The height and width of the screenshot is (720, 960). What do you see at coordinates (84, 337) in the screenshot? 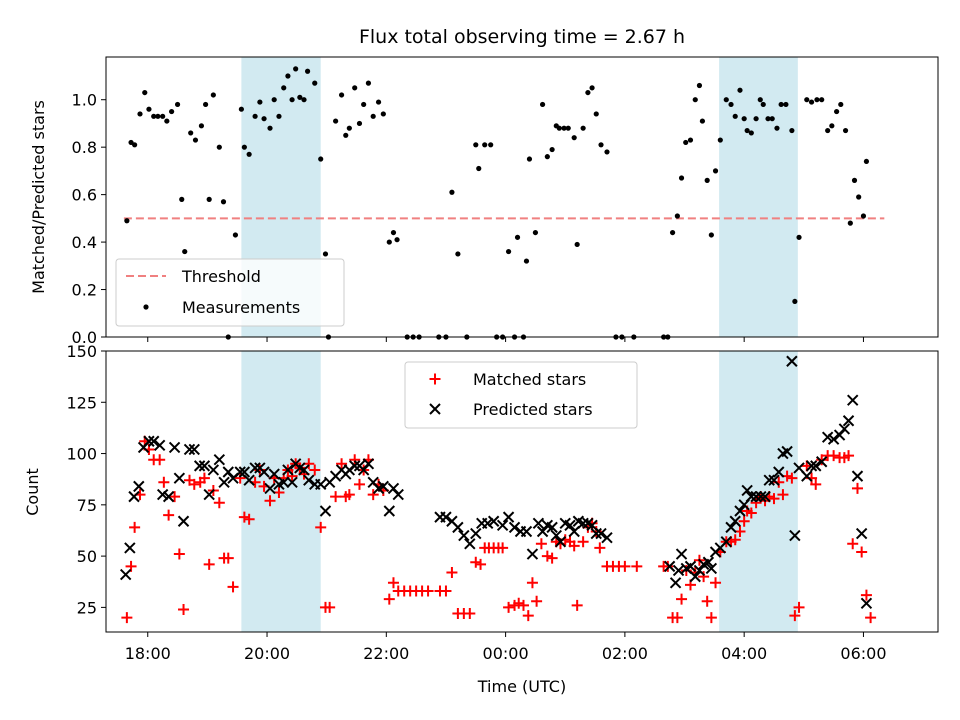
I see `y-tick-label: 0.0` at bounding box center [84, 337].